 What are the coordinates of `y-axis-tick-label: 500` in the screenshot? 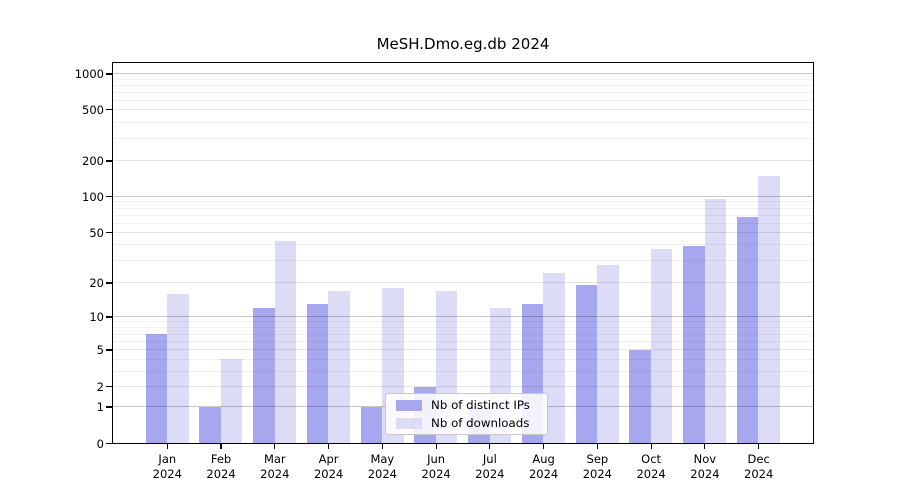 It's located at (93, 109).